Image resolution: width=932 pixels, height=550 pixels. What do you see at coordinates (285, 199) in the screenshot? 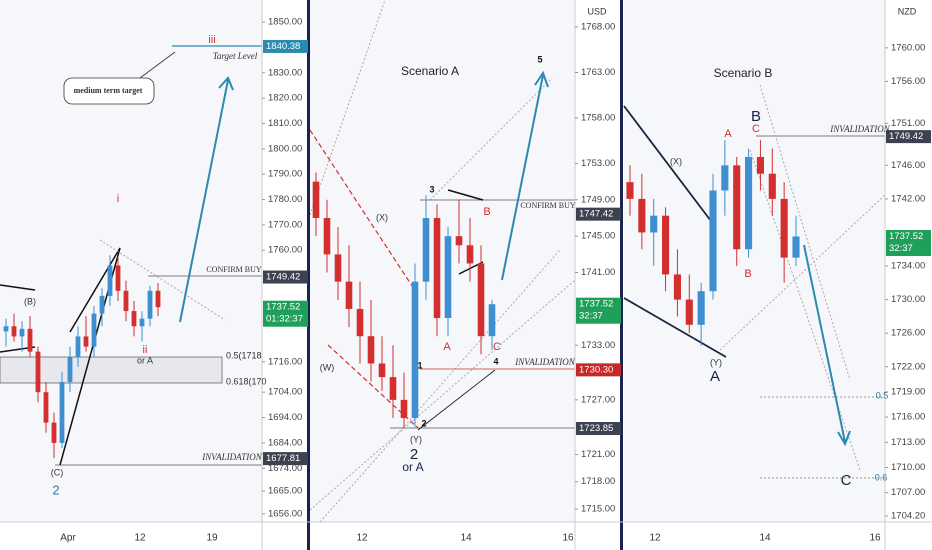
I see `y-tick-label: 1780.00` at bounding box center [285, 199].